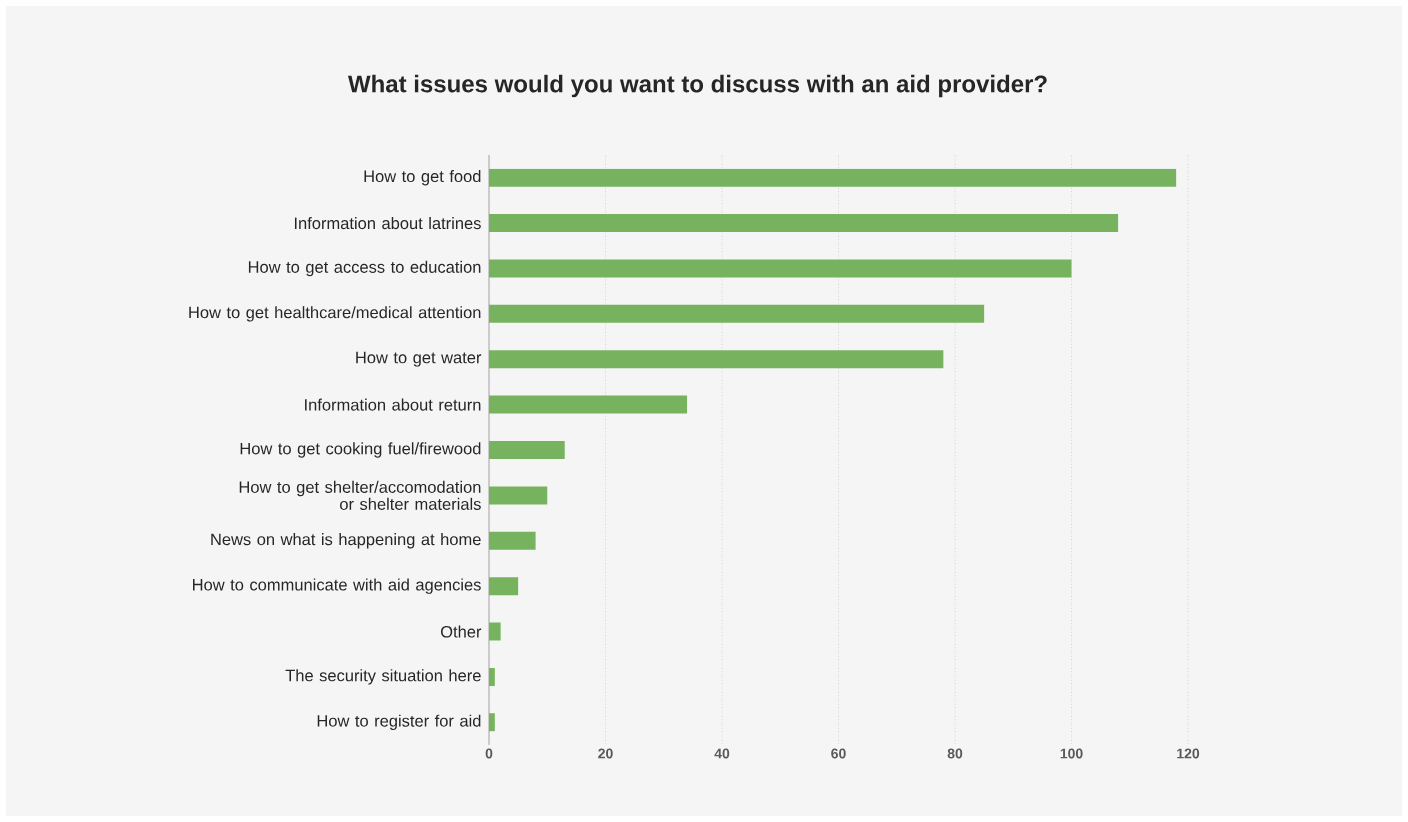 This screenshot has width=1408, height=822. I want to click on x-tick-label: 80, so click(955, 753).